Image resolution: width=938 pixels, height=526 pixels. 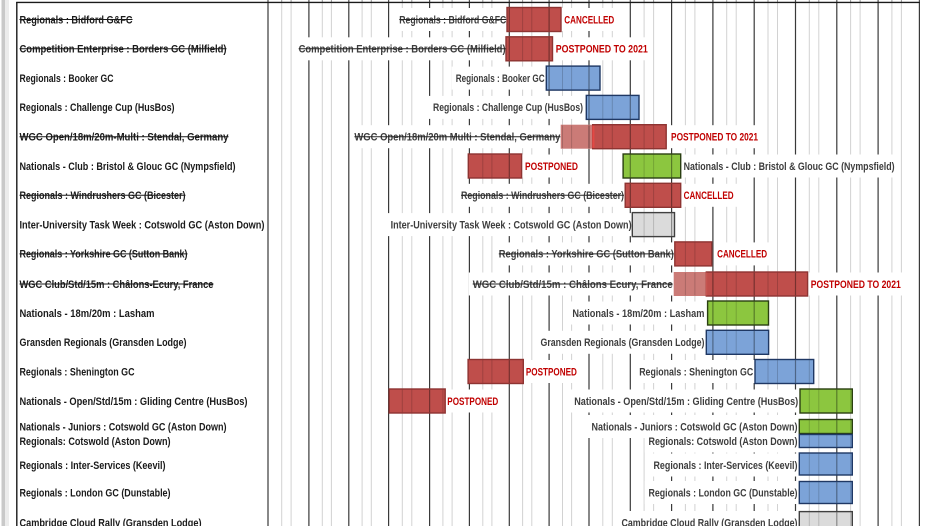 I want to click on svg-text:WGC Club/Std/15m : Châlons Ecu: WGC Club/Std/15m : Châlons Ecury, France, so click(x=573, y=285).